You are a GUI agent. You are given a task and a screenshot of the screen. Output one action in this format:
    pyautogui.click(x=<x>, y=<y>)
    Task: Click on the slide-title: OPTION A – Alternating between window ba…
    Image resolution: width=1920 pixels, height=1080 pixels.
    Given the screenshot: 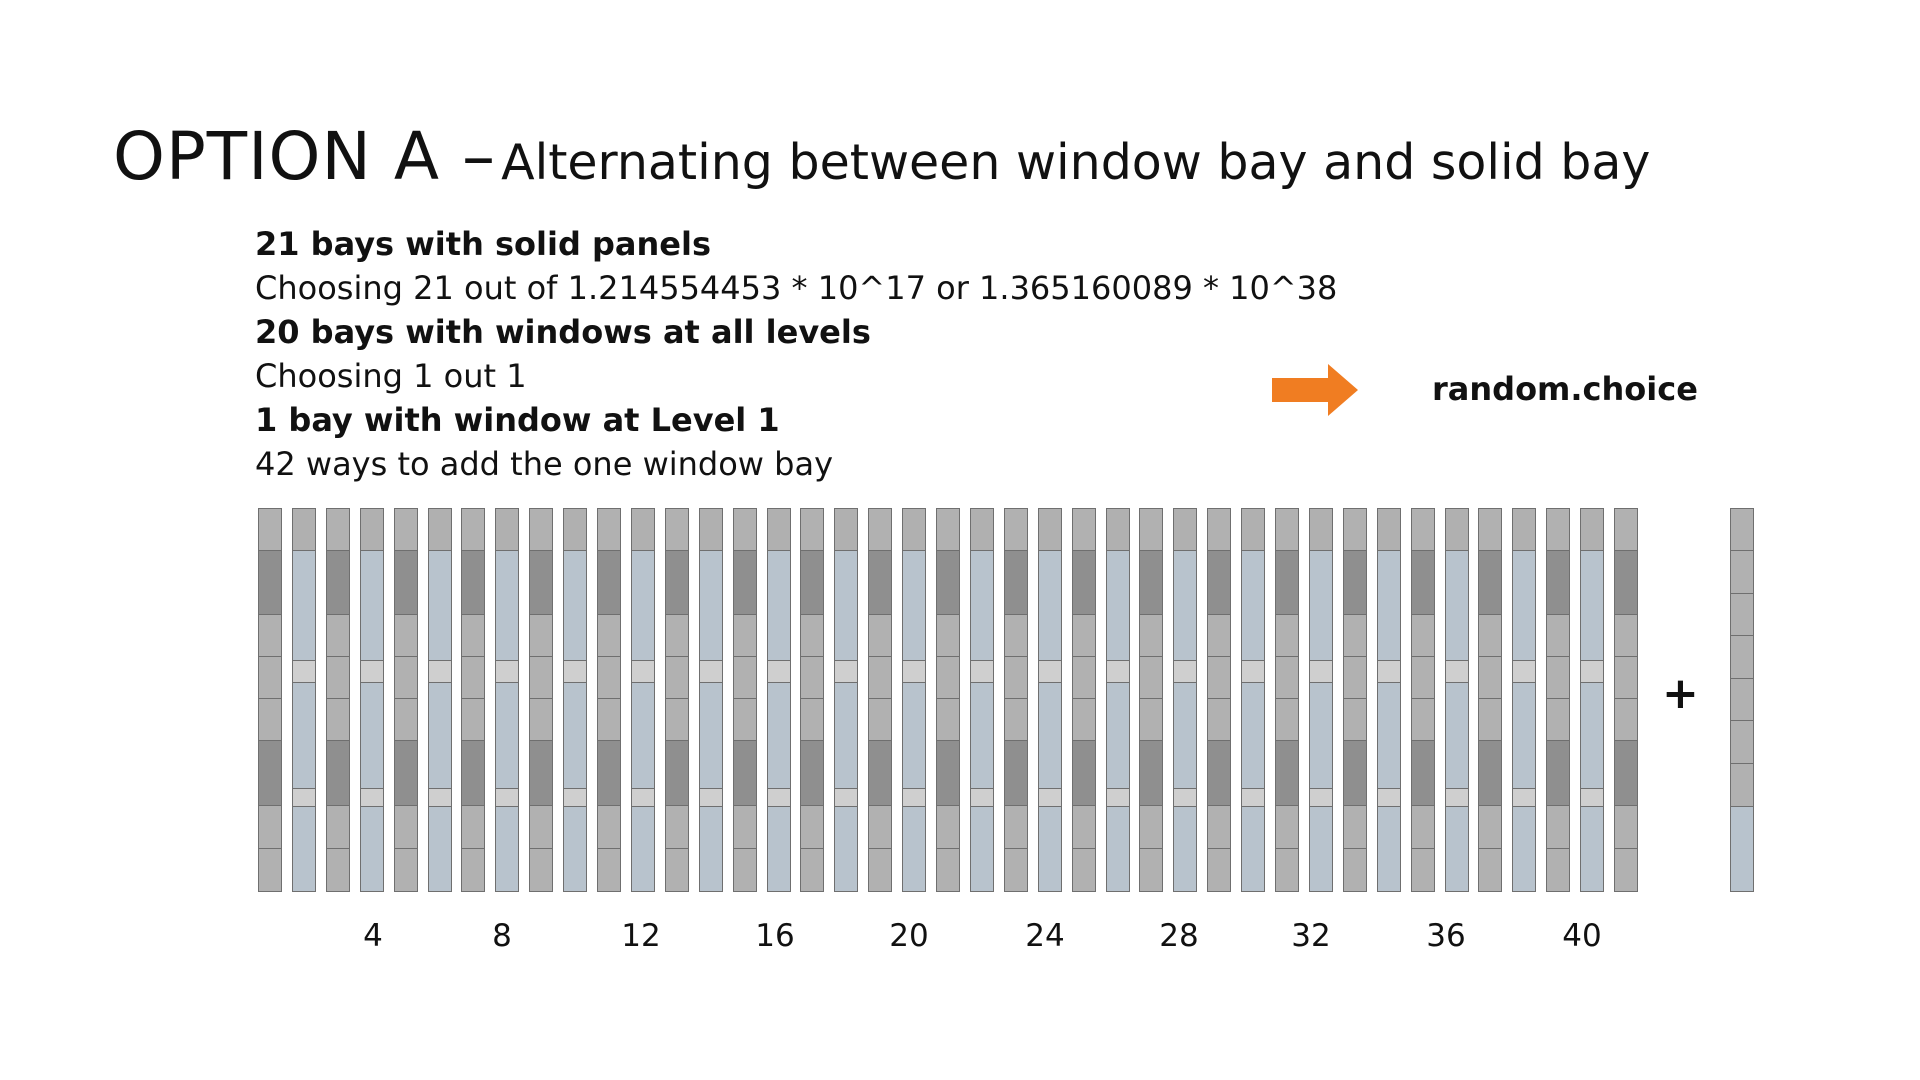 What is the action you would take?
    pyautogui.click(x=881, y=157)
    